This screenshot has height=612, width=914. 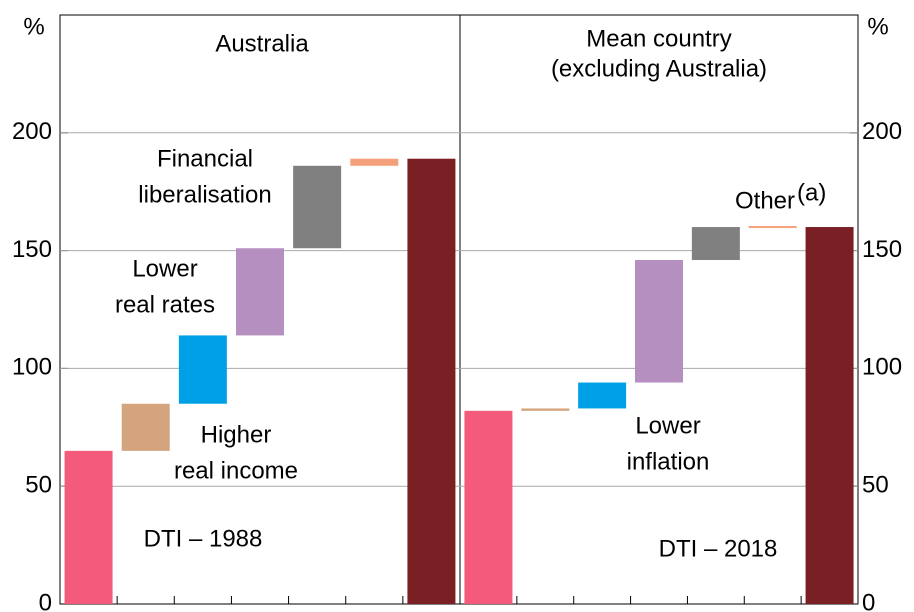 I want to click on y-tick-label-right: 0, so click(x=868, y=600).